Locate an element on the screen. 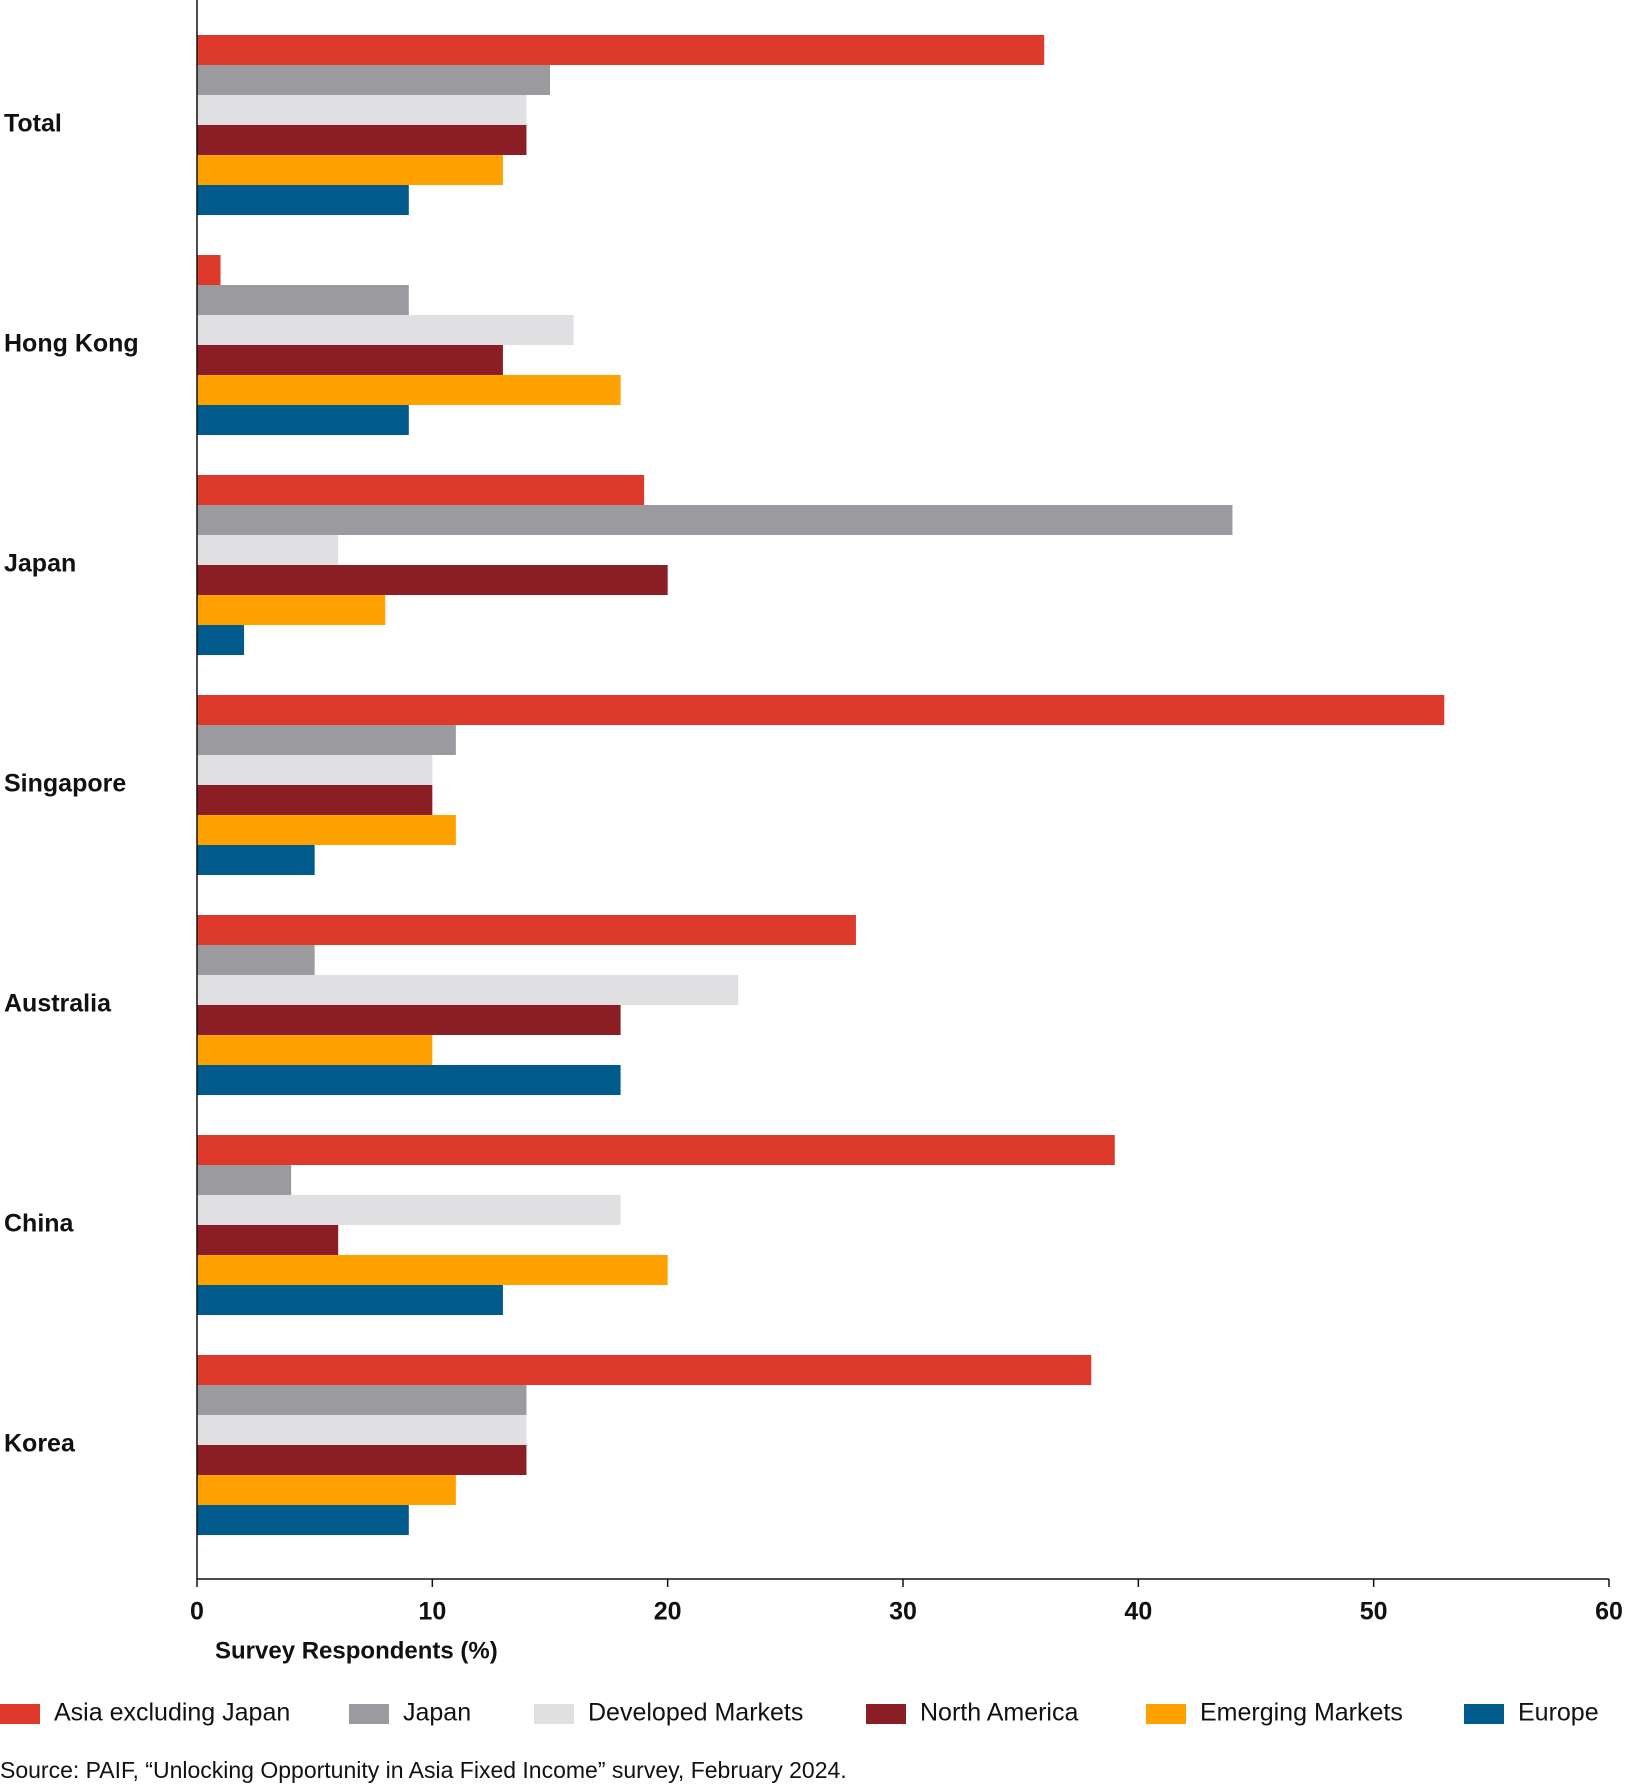  category-label: Hong Kong is located at coordinates (71, 344).